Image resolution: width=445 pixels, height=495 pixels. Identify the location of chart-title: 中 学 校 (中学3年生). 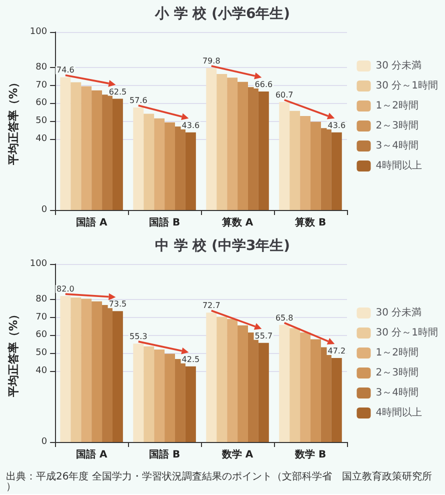
(222, 246).